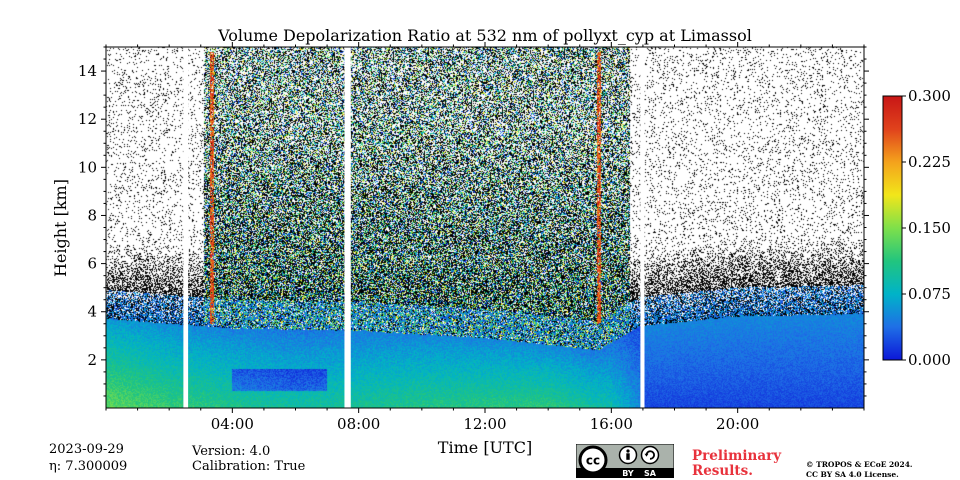 Image resolution: width=960 pixels, height=480 pixels. What do you see at coordinates (86, 449) in the screenshot?
I see `date-text: 2023-09-29` at bounding box center [86, 449].